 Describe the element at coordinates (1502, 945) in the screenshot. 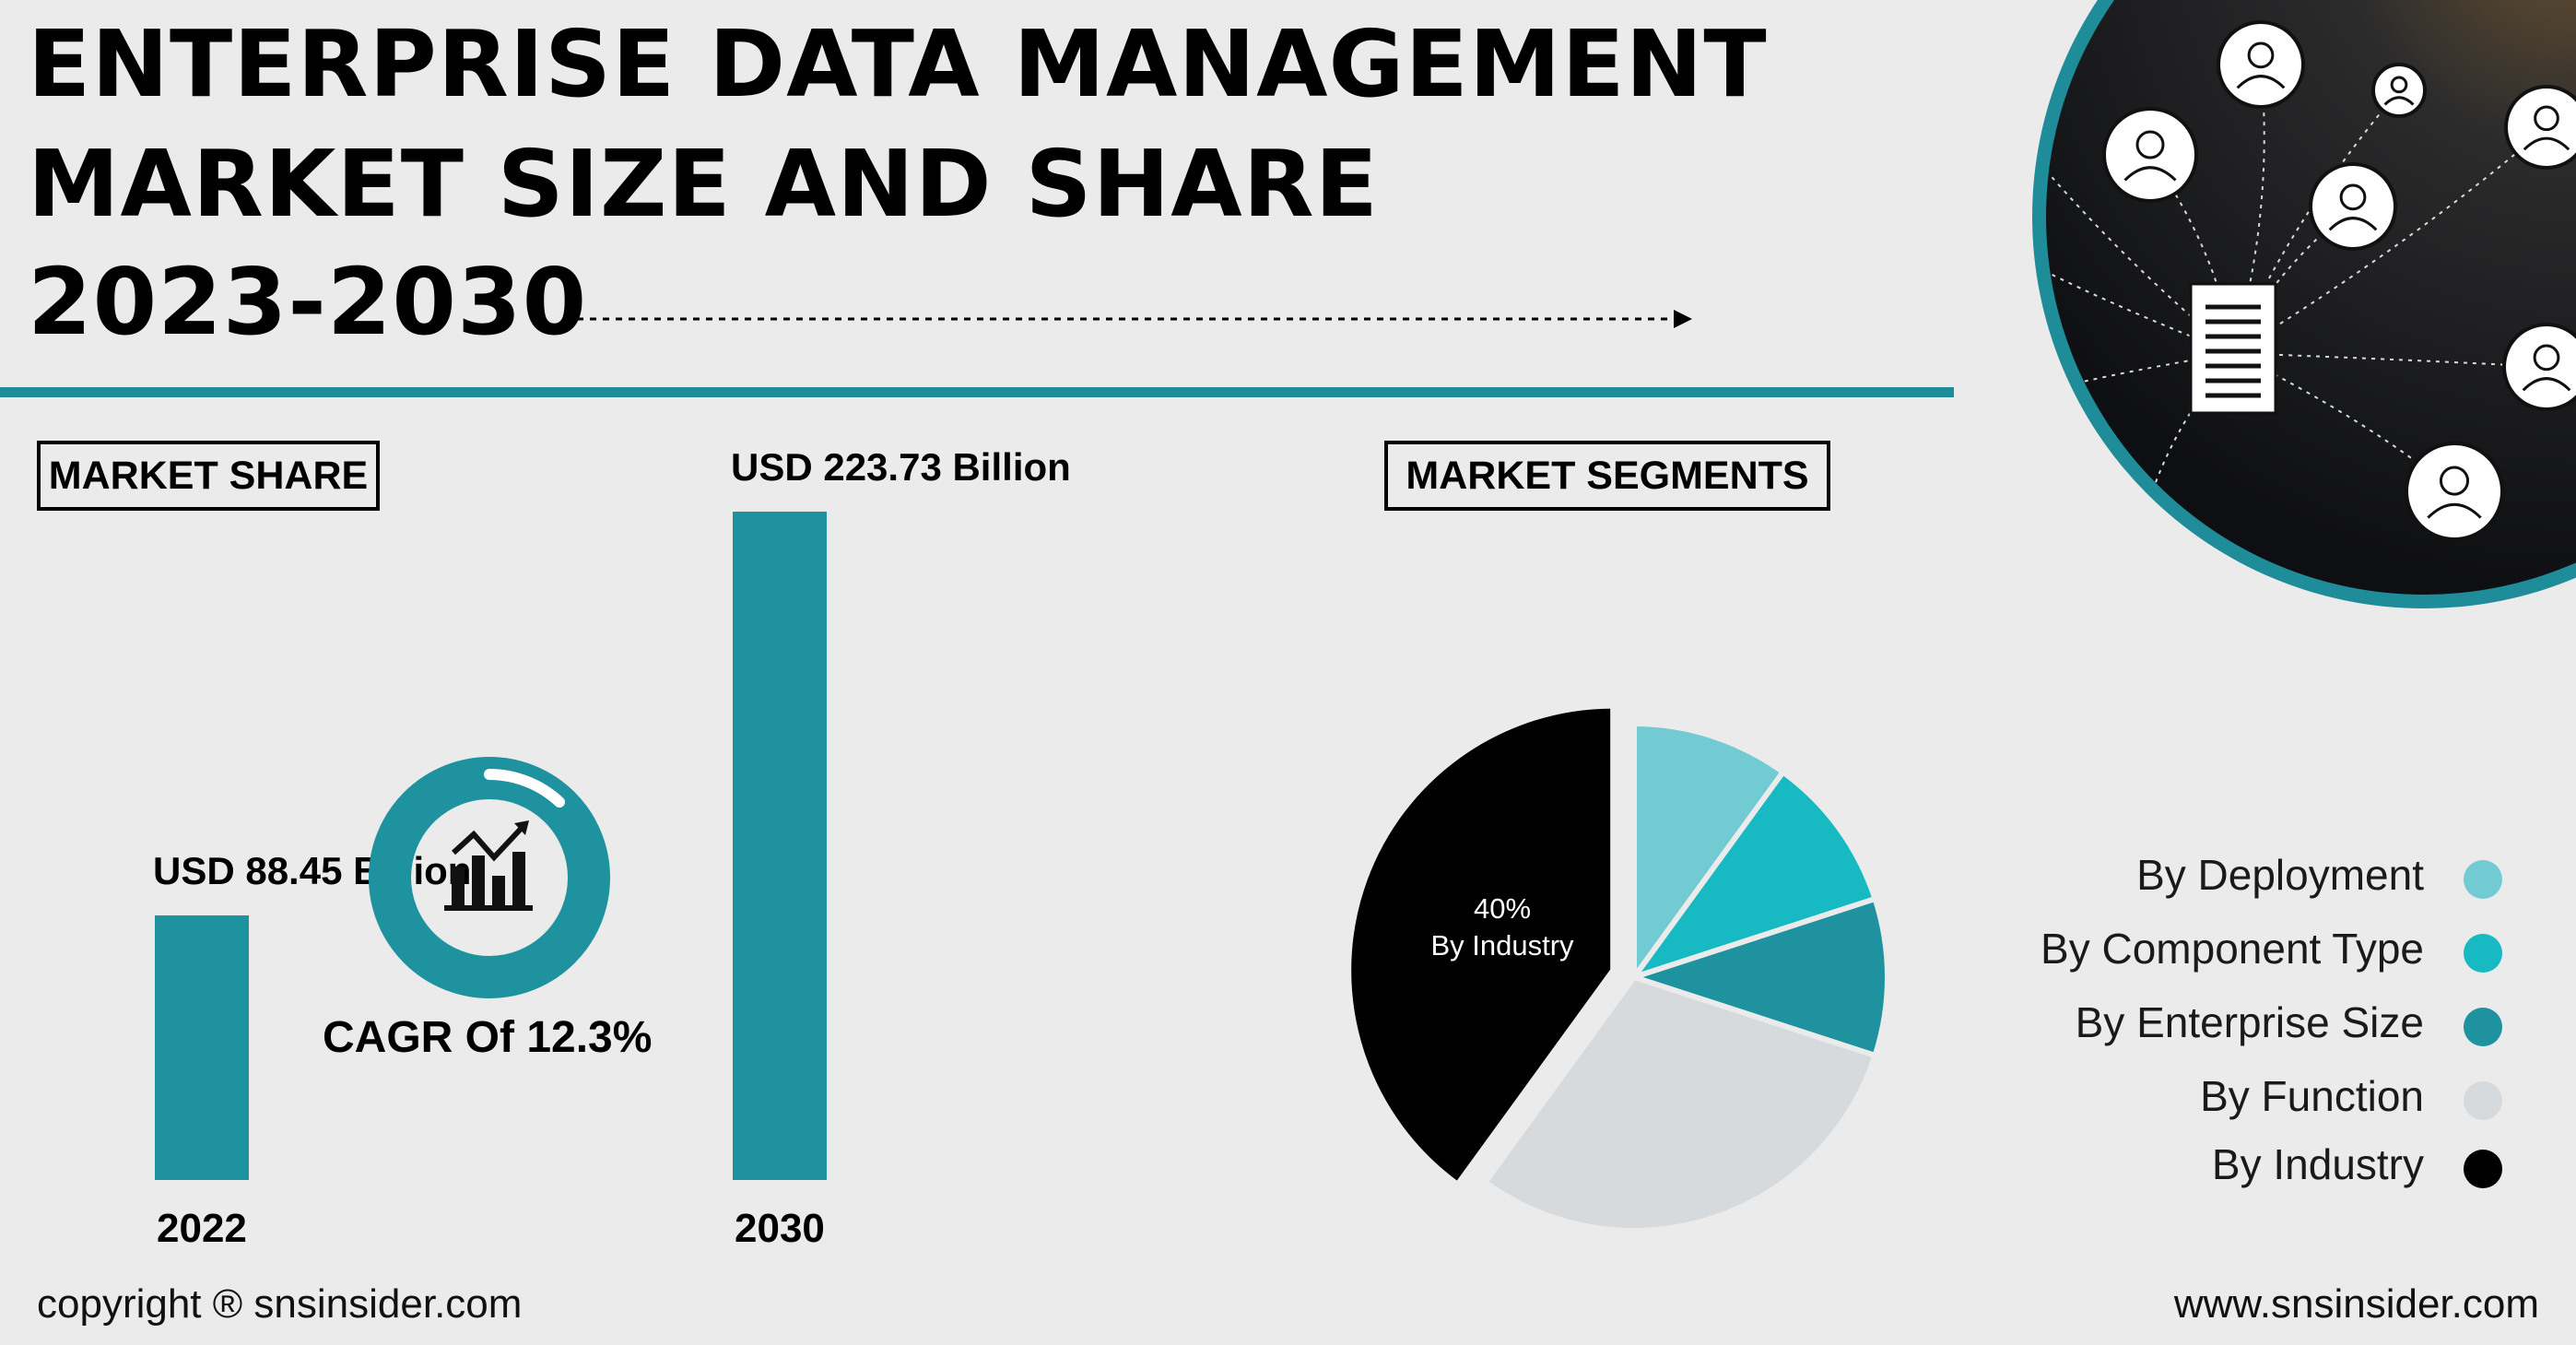

I see `pie-highlight-name-label: By Industry` at that location.